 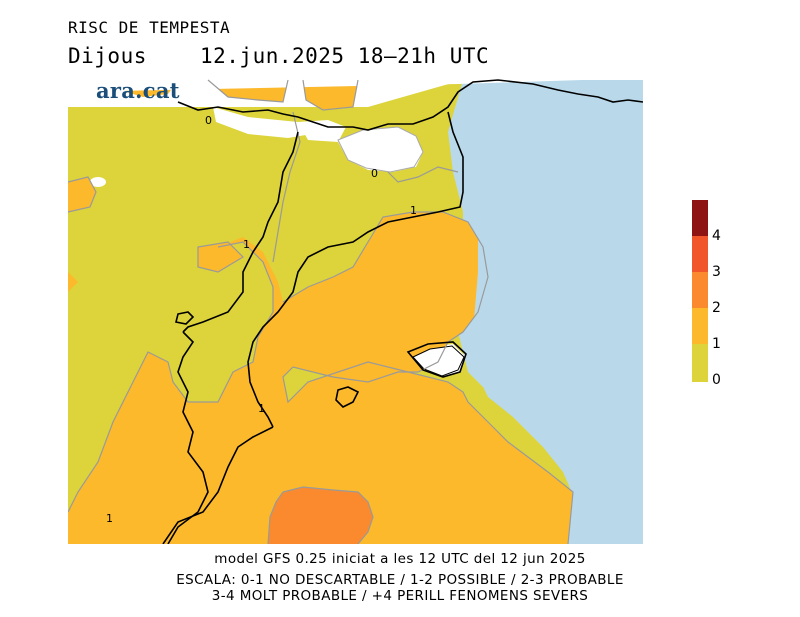 What do you see at coordinates (716, 236) in the screenshot?
I see `legend-label-4: 4` at bounding box center [716, 236].